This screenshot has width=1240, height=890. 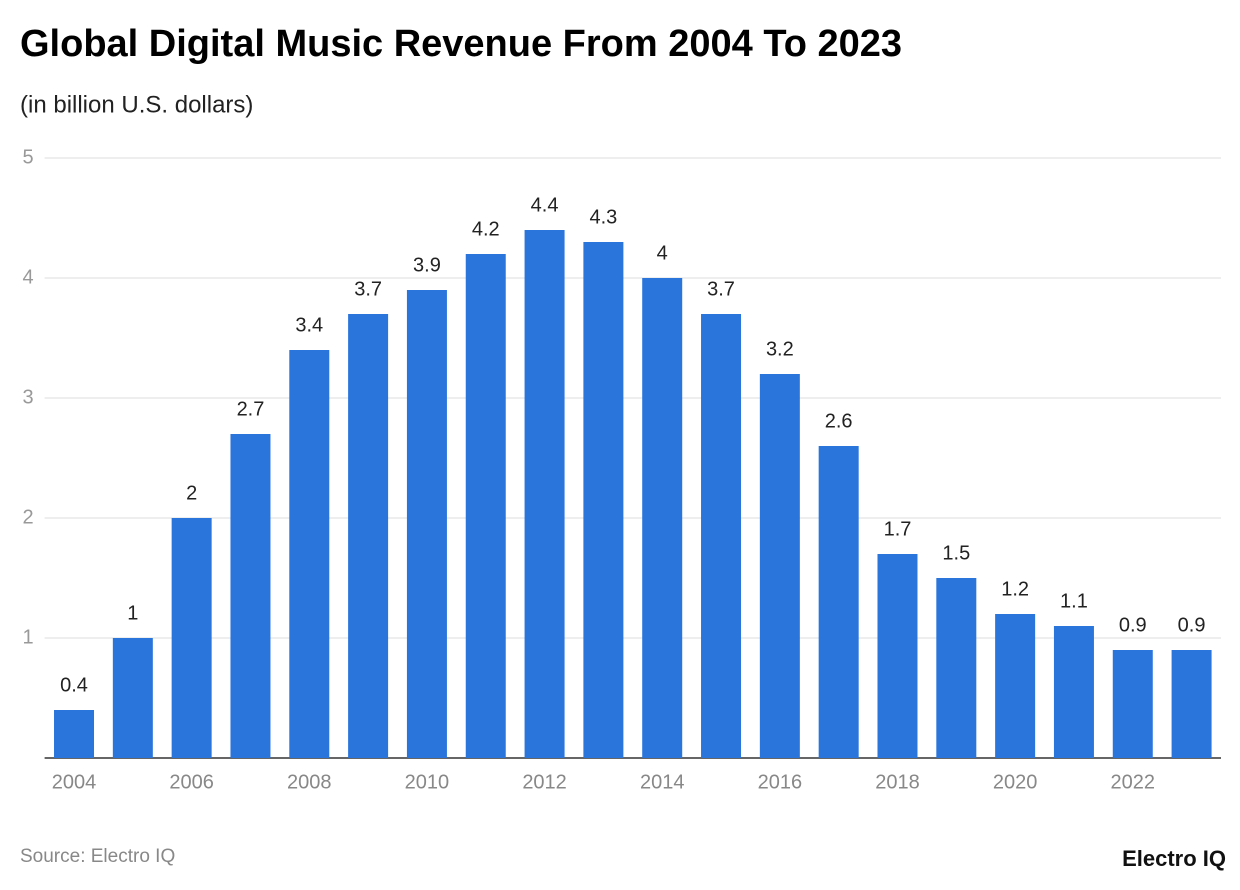 I want to click on value-label: 4.3, so click(x=603, y=217).